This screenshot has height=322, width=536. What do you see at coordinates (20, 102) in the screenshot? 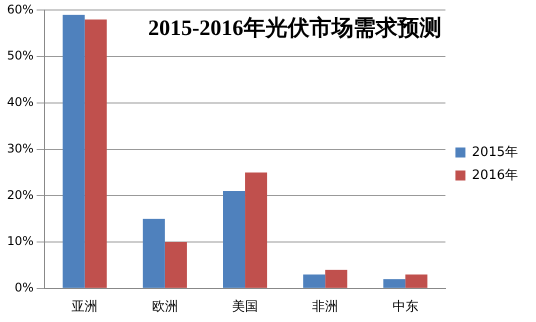
I see `y-tick-label: 40%` at bounding box center [20, 102].